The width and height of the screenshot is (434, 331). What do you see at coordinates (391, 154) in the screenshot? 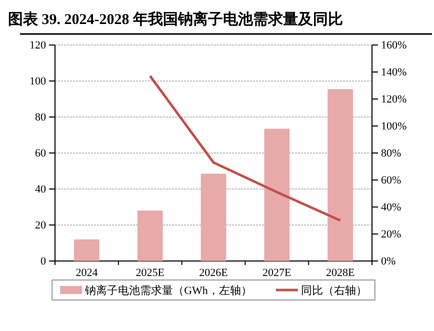
I see `y2-tick-label: 80%` at bounding box center [391, 154].